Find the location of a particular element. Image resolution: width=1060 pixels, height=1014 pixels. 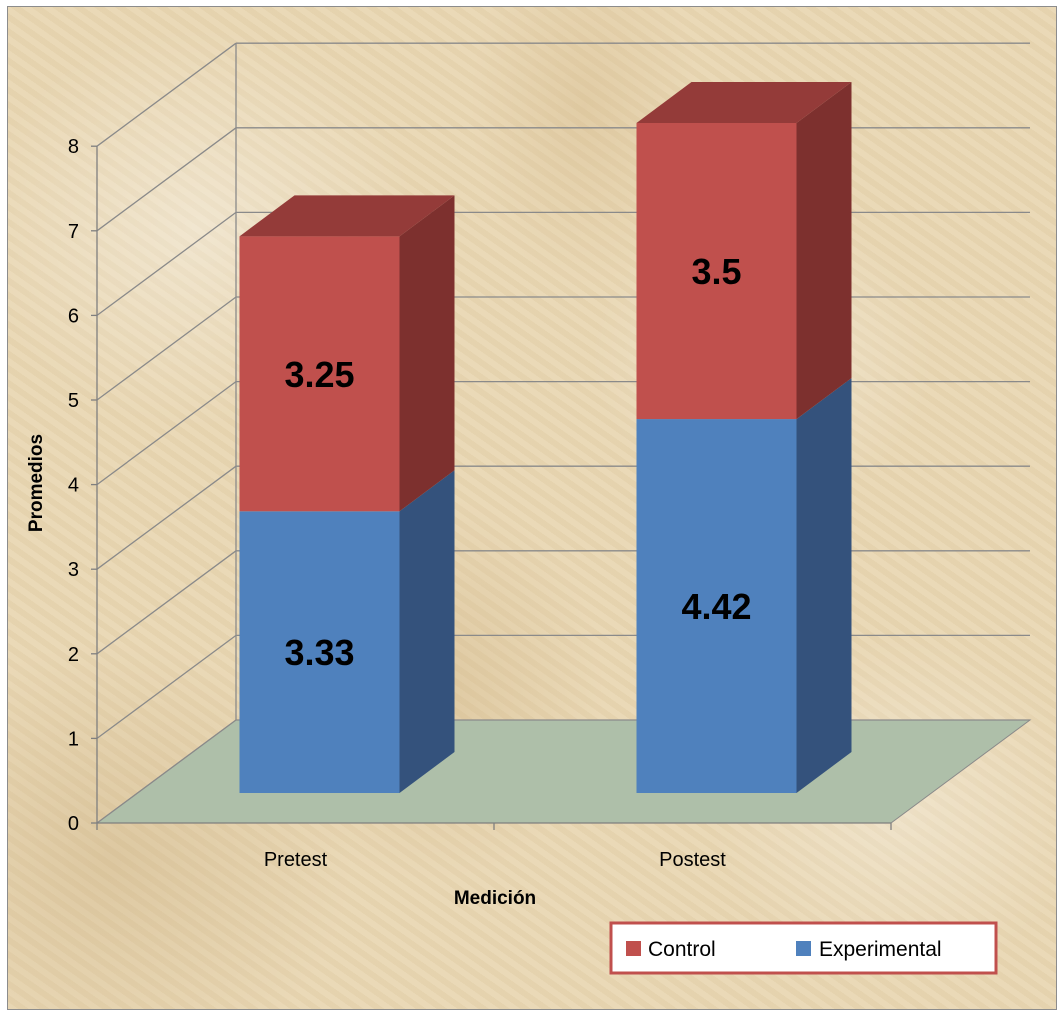

y-tick-label: 0 is located at coordinates (73, 824).